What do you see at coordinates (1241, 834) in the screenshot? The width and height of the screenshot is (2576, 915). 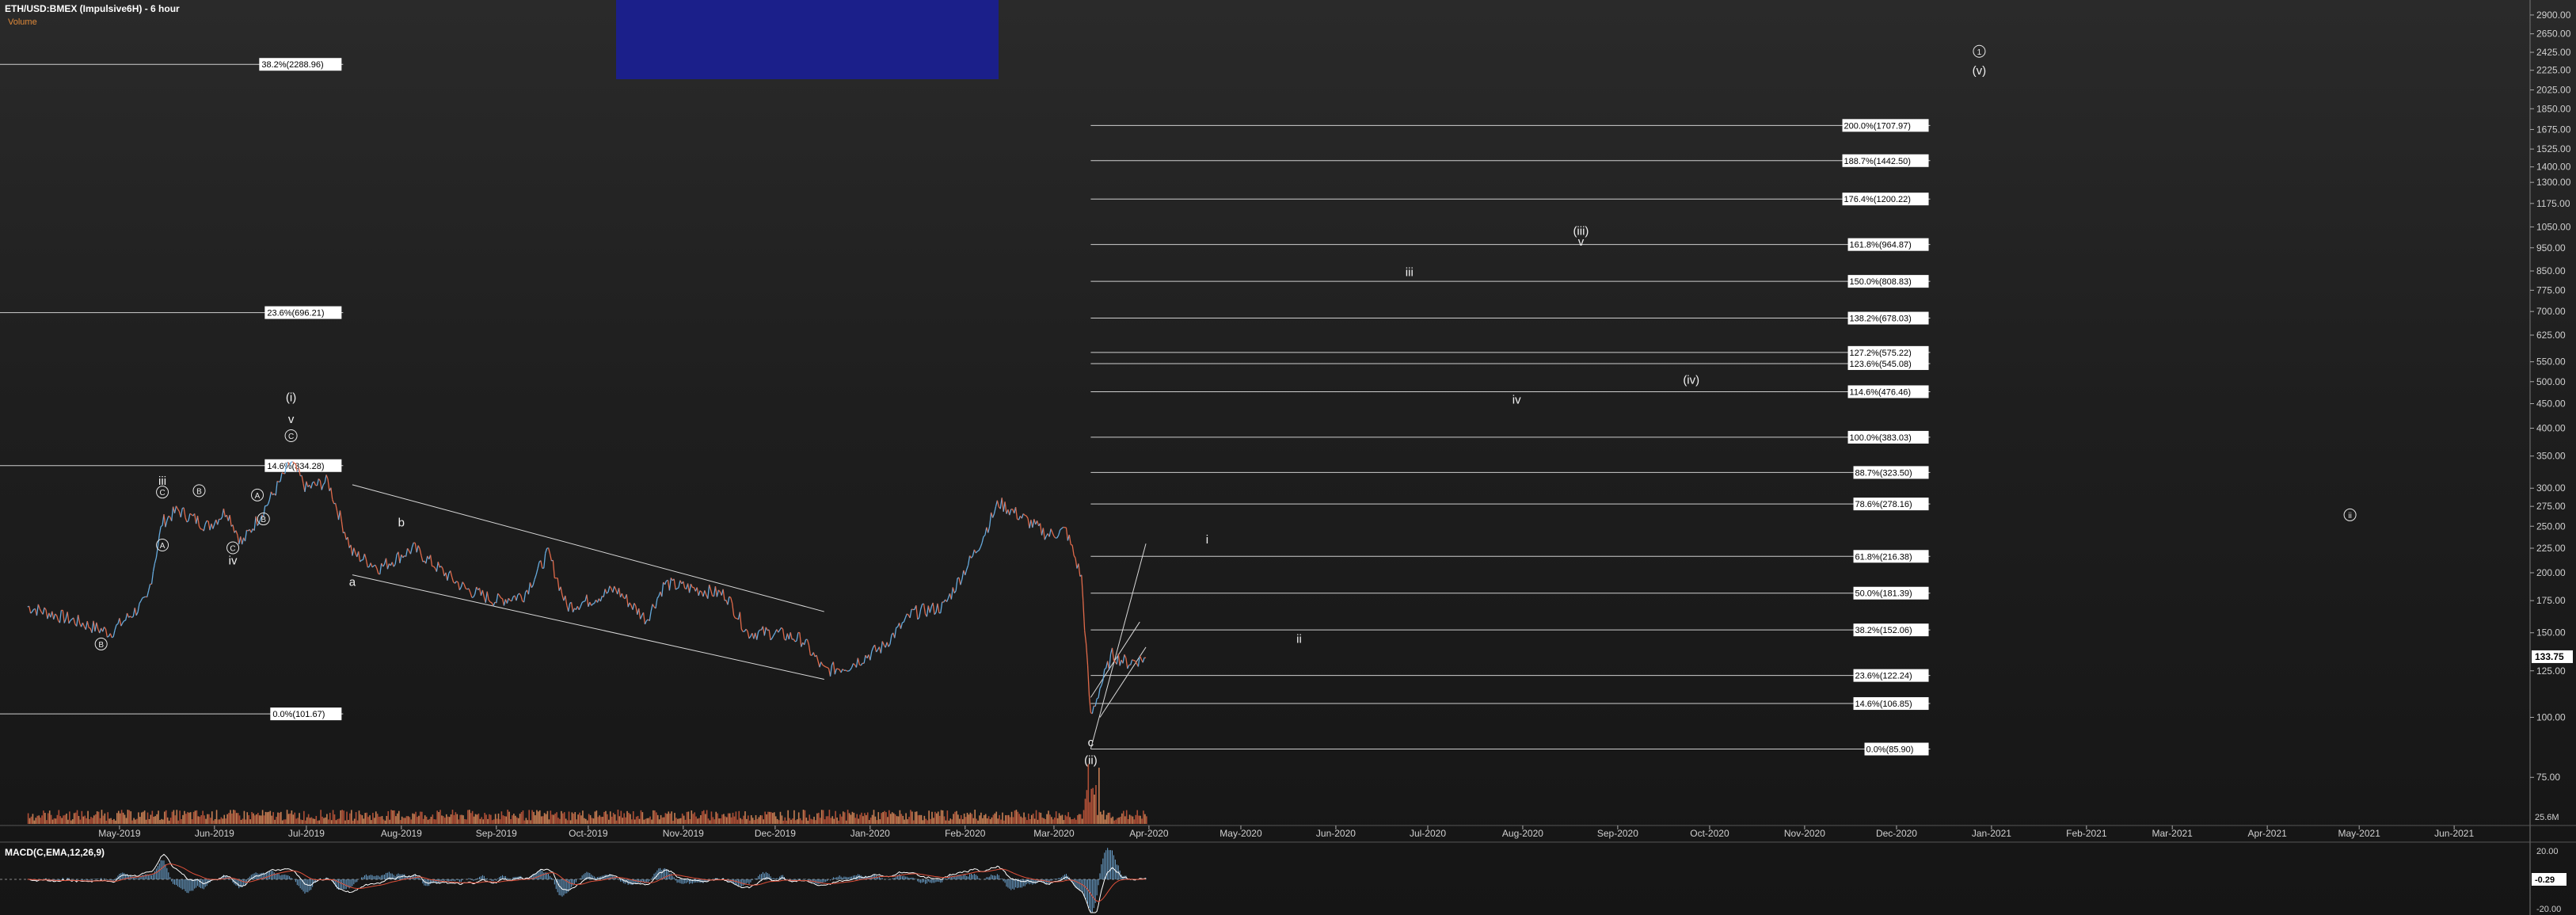 I see `x-tick-label: May-2020` at bounding box center [1241, 834].